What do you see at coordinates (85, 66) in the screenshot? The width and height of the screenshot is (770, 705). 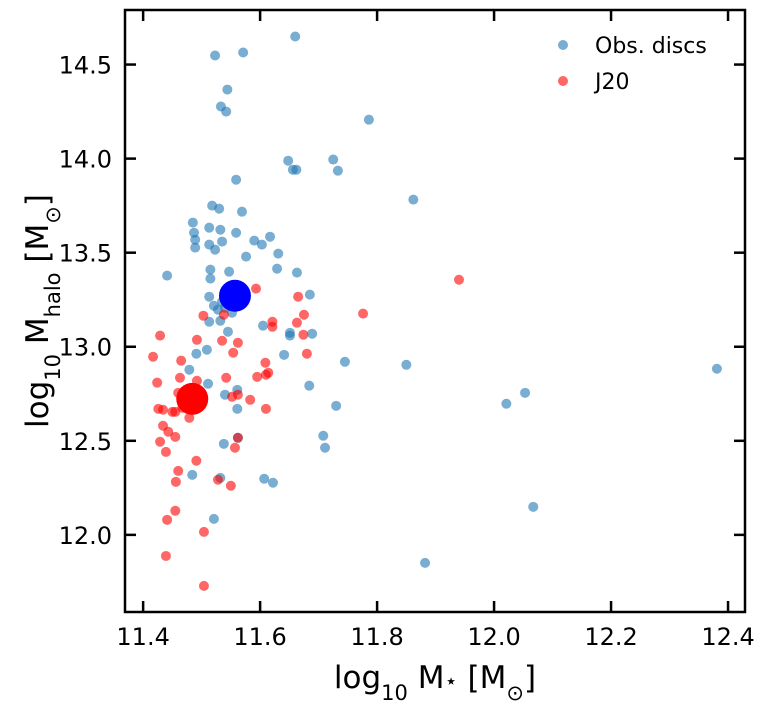 I see `y-tick-label: 14.5` at bounding box center [85, 66].